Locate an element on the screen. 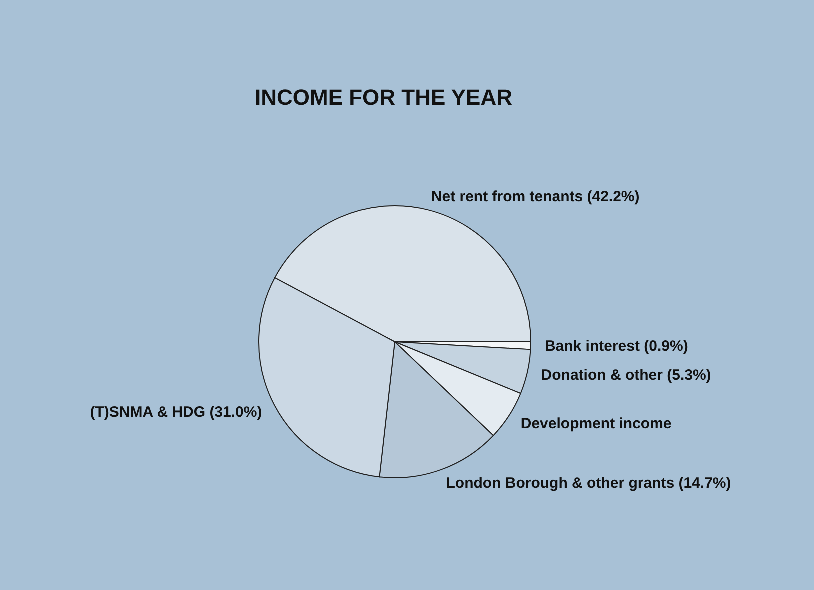  slice-label: Development income is located at coordinates (596, 424).